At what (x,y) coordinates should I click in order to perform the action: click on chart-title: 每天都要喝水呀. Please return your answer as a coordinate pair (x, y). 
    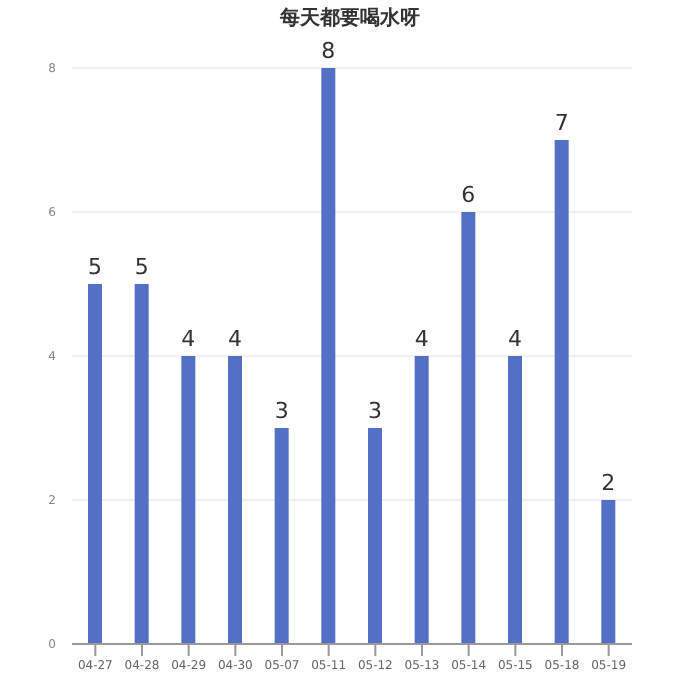
    Looking at the image, I should click on (350, 18).